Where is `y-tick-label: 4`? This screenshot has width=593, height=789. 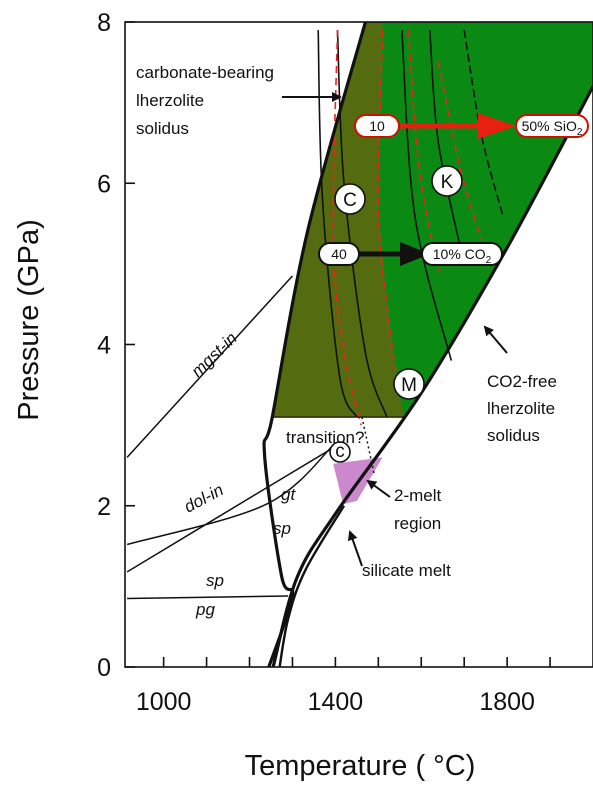 y-tick-label: 4 is located at coordinates (104, 346).